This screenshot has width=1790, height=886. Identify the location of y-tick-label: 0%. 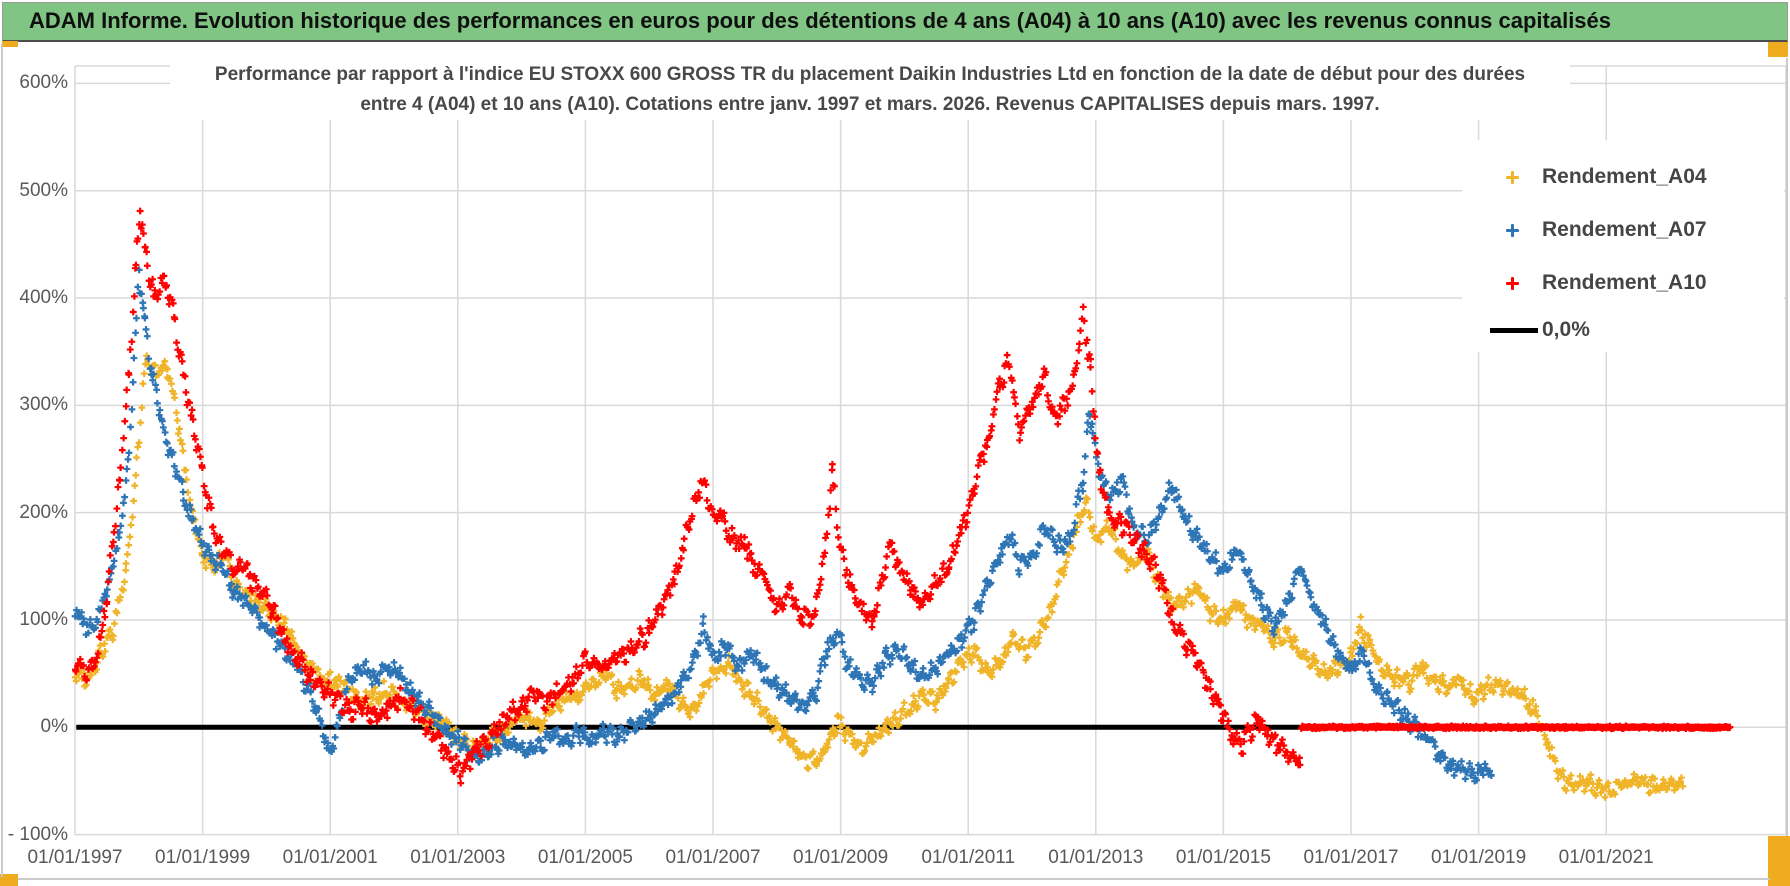
(54, 727).